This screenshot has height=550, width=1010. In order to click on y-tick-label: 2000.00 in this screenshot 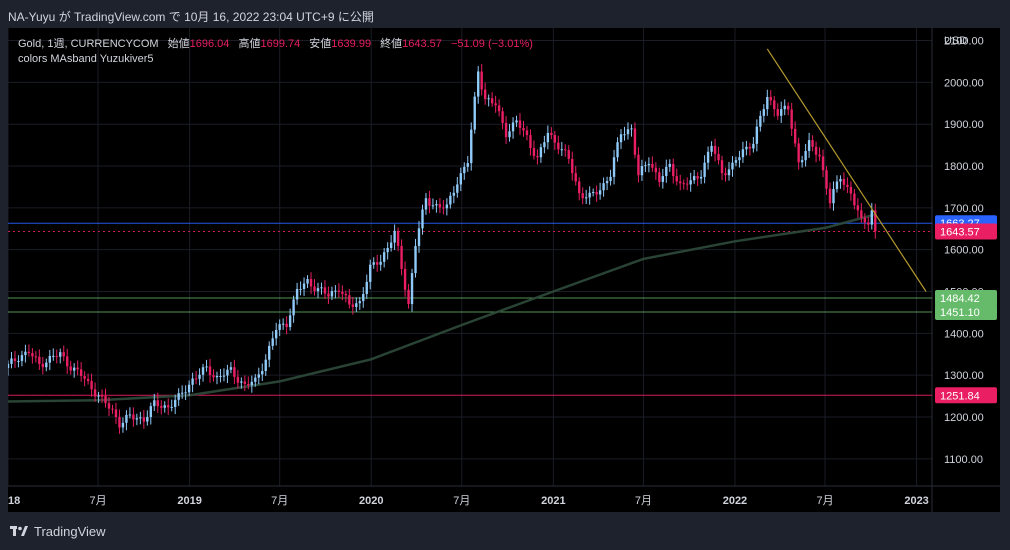, I will do `click(964, 83)`.